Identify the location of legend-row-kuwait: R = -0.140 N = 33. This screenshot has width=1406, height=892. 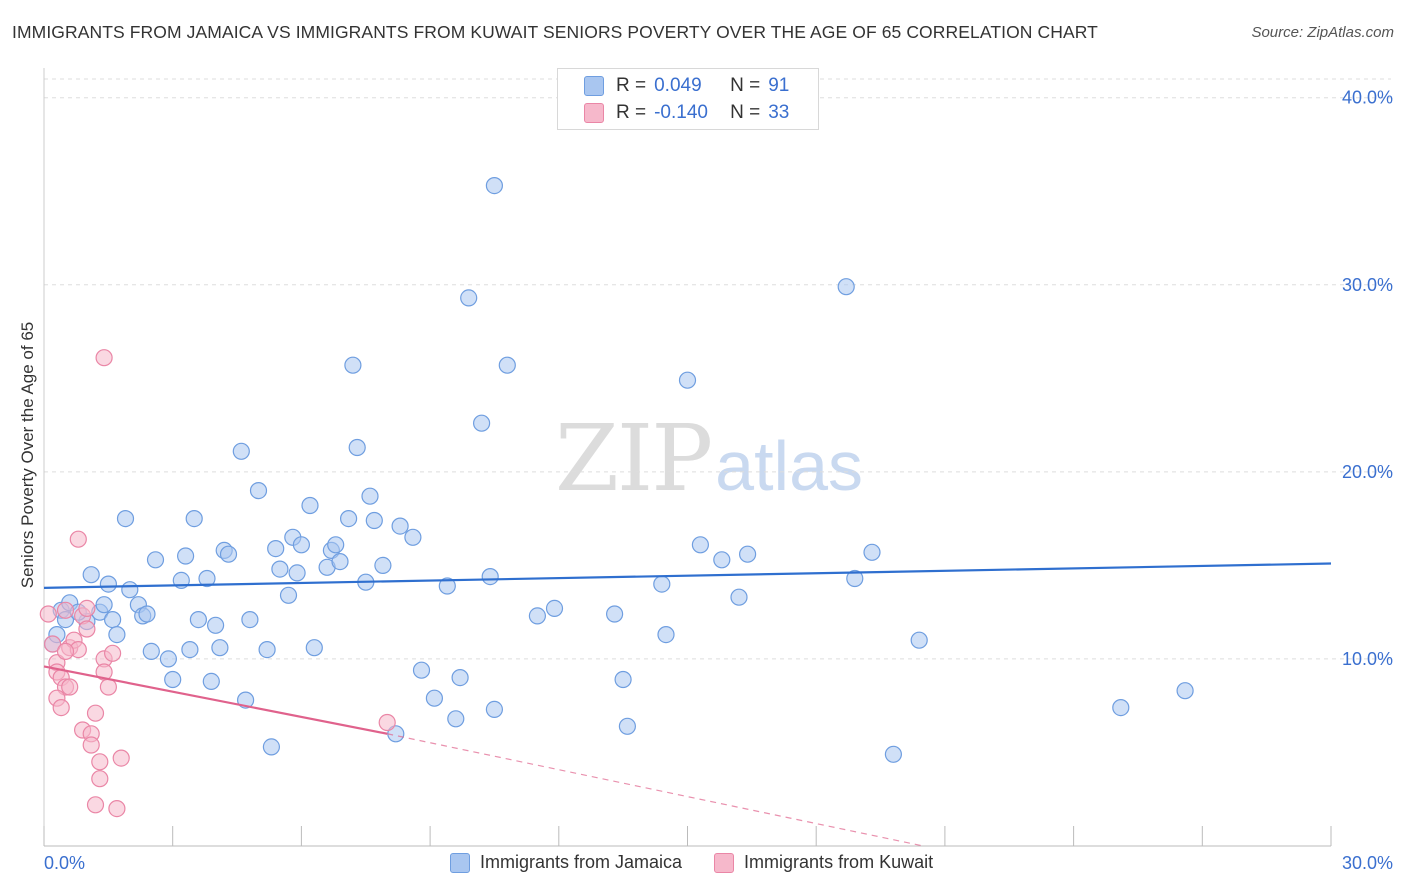
(686, 113).